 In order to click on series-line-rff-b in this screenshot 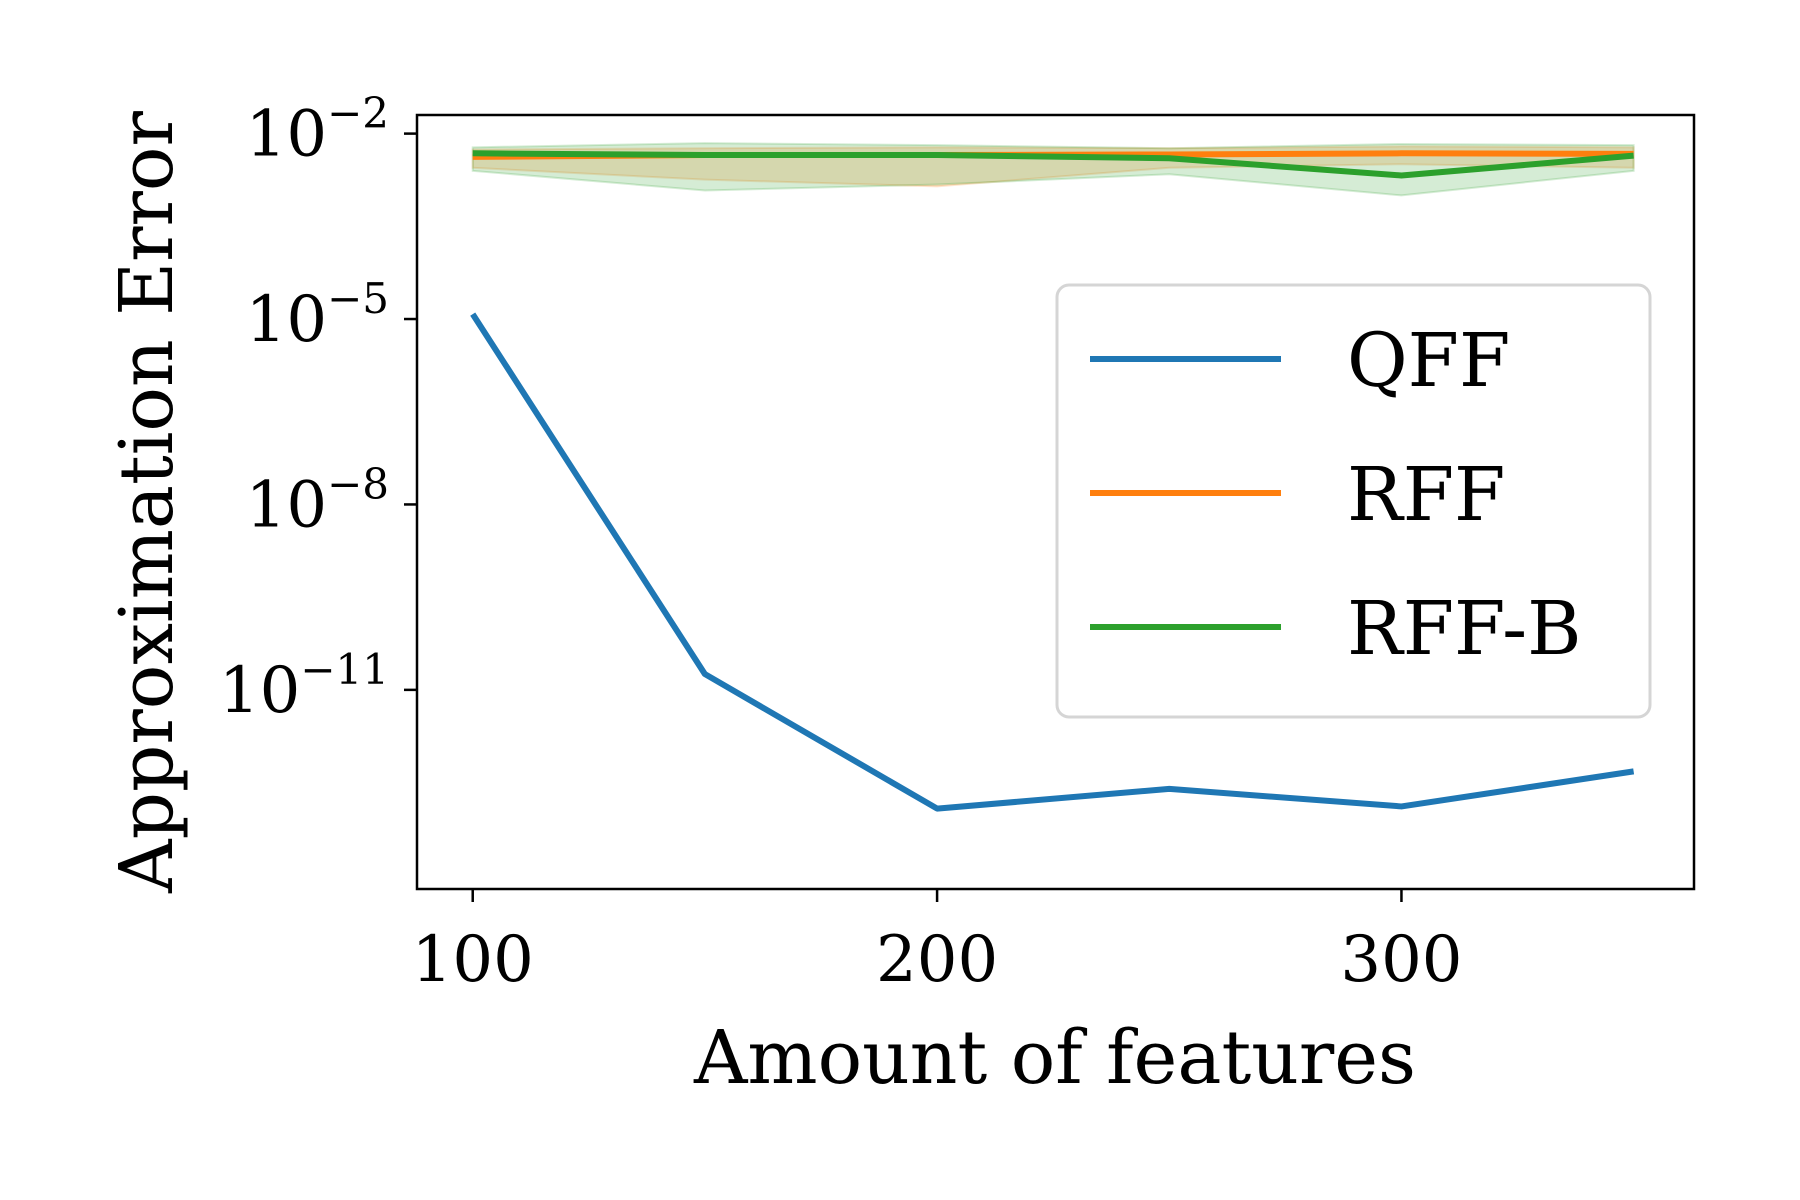, I will do `click(1053, 164)`.